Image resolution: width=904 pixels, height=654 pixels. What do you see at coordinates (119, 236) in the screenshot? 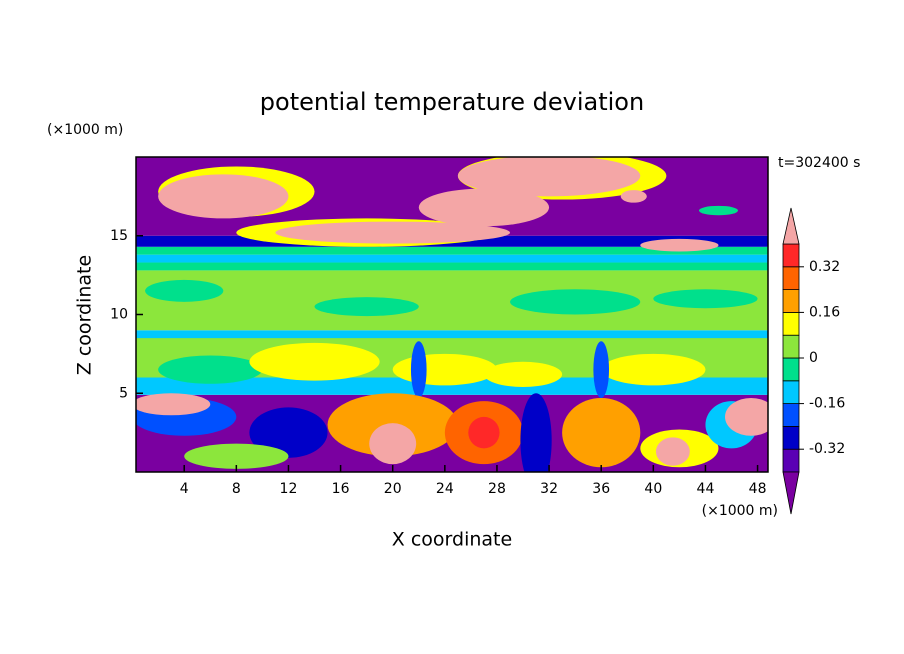
I see `y-tick-label: 15` at bounding box center [119, 236].